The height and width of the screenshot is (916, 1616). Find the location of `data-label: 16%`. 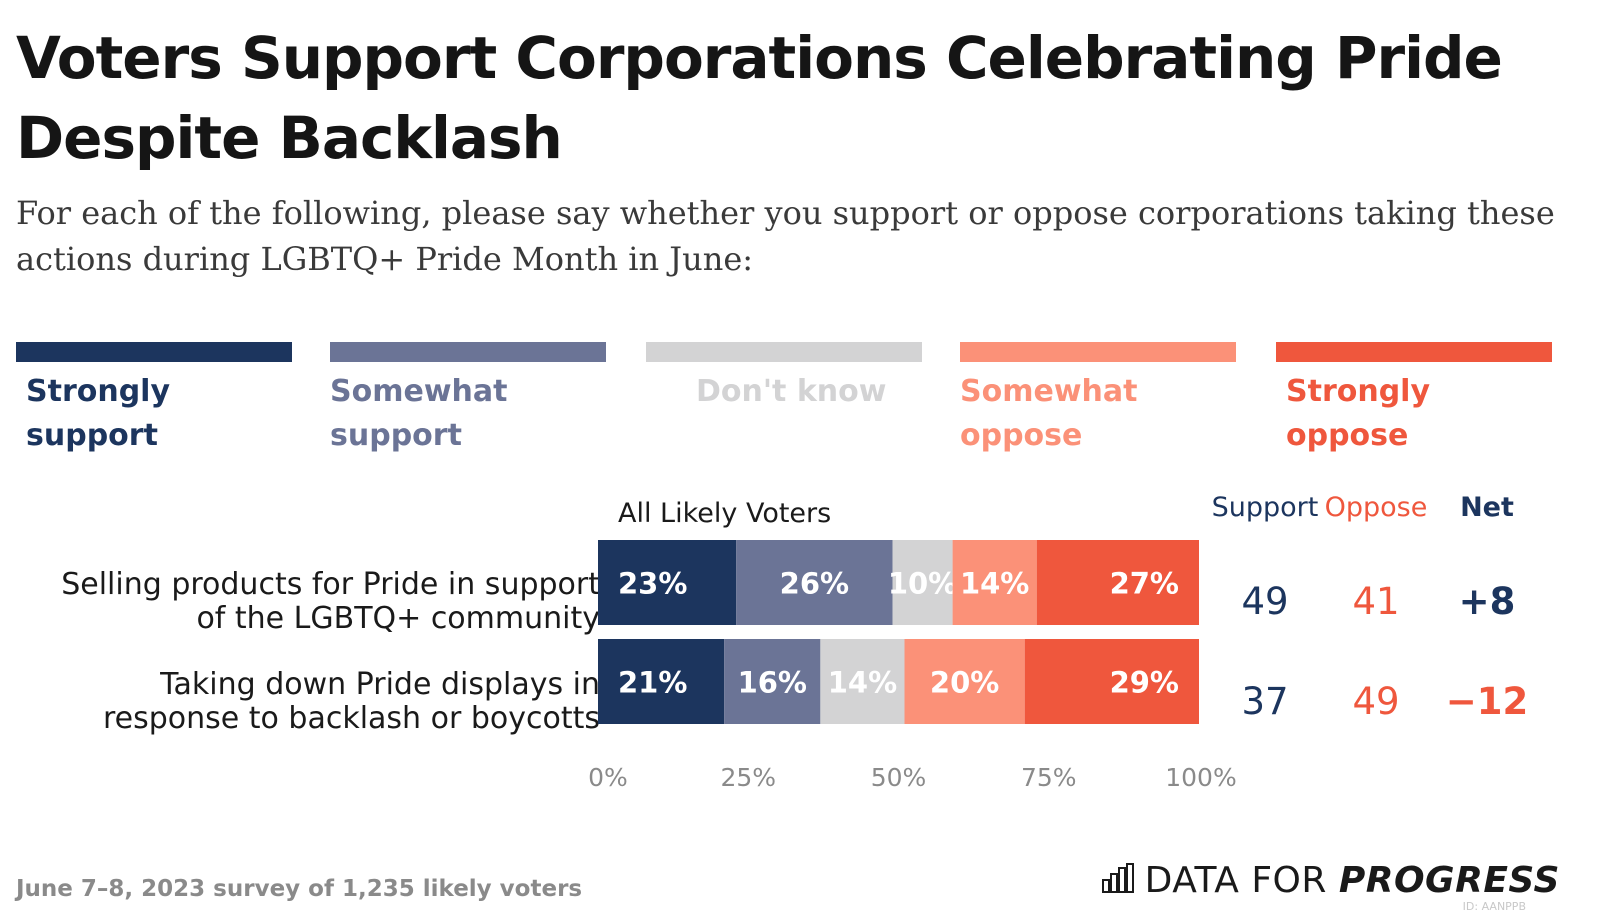

data-label: 16% is located at coordinates (772, 683).